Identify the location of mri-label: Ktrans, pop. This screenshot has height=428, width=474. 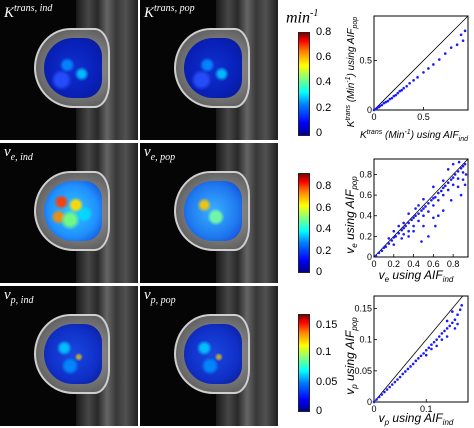
(169, 12).